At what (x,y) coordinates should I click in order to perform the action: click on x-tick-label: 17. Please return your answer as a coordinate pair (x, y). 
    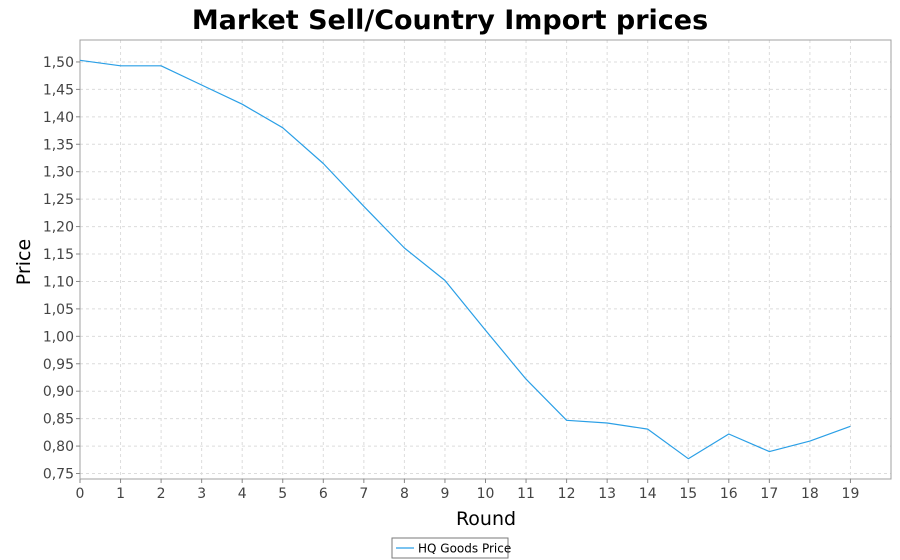
    Looking at the image, I should click on (769, 494).